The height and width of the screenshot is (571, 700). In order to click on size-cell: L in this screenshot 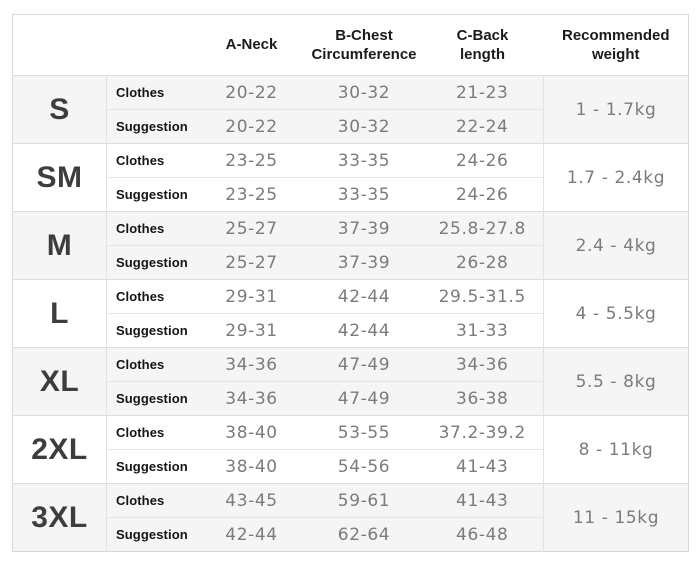, I will do `click(59, 313)`.